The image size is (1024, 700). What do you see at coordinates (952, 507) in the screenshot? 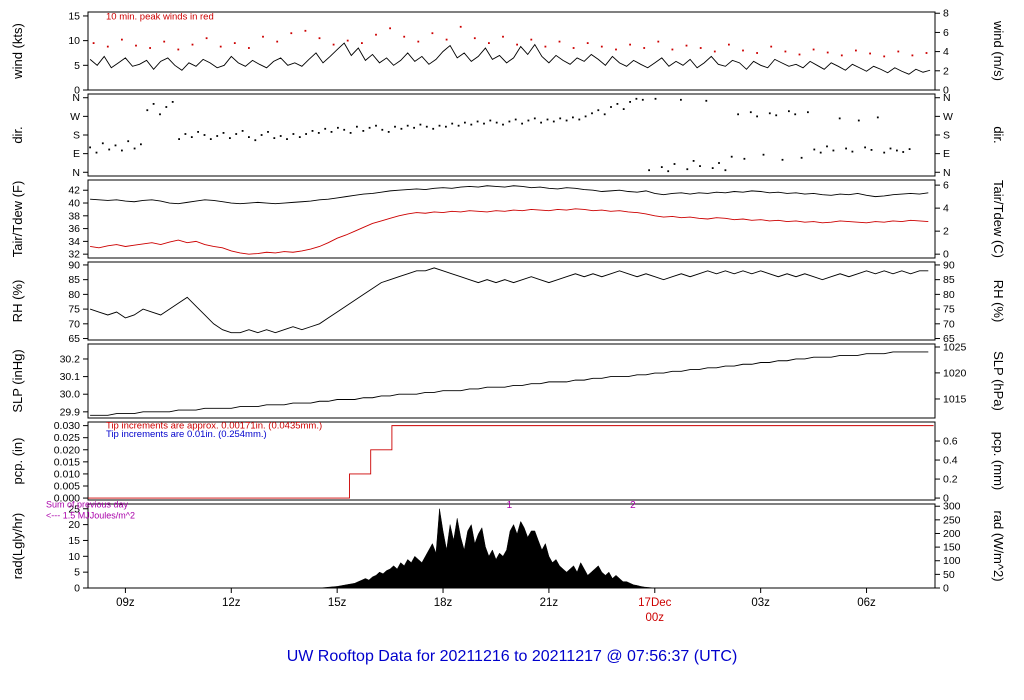
I see `tick-label: 300` at bounding box center [952, 507].